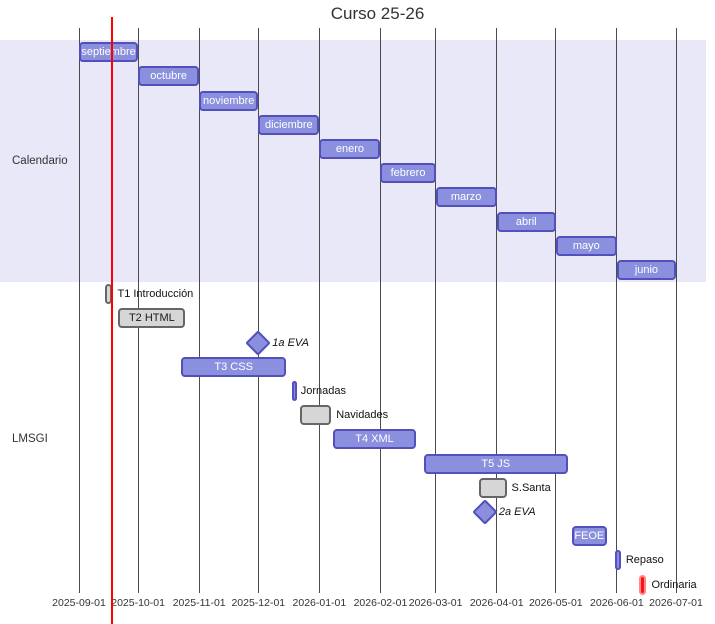  Describe the element at coordinates (169, 76) in the screenshot. I see `gantt-bar-octubre: octubre` at that location.